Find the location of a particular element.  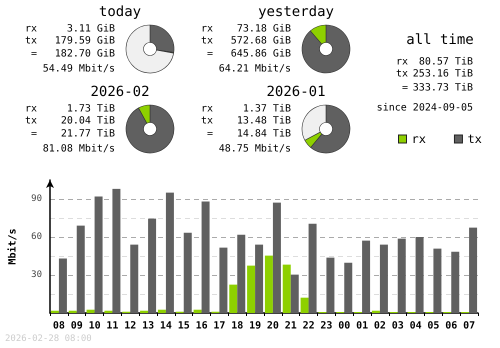

text: 572.68 GiB is located at coordinates (260, 41).